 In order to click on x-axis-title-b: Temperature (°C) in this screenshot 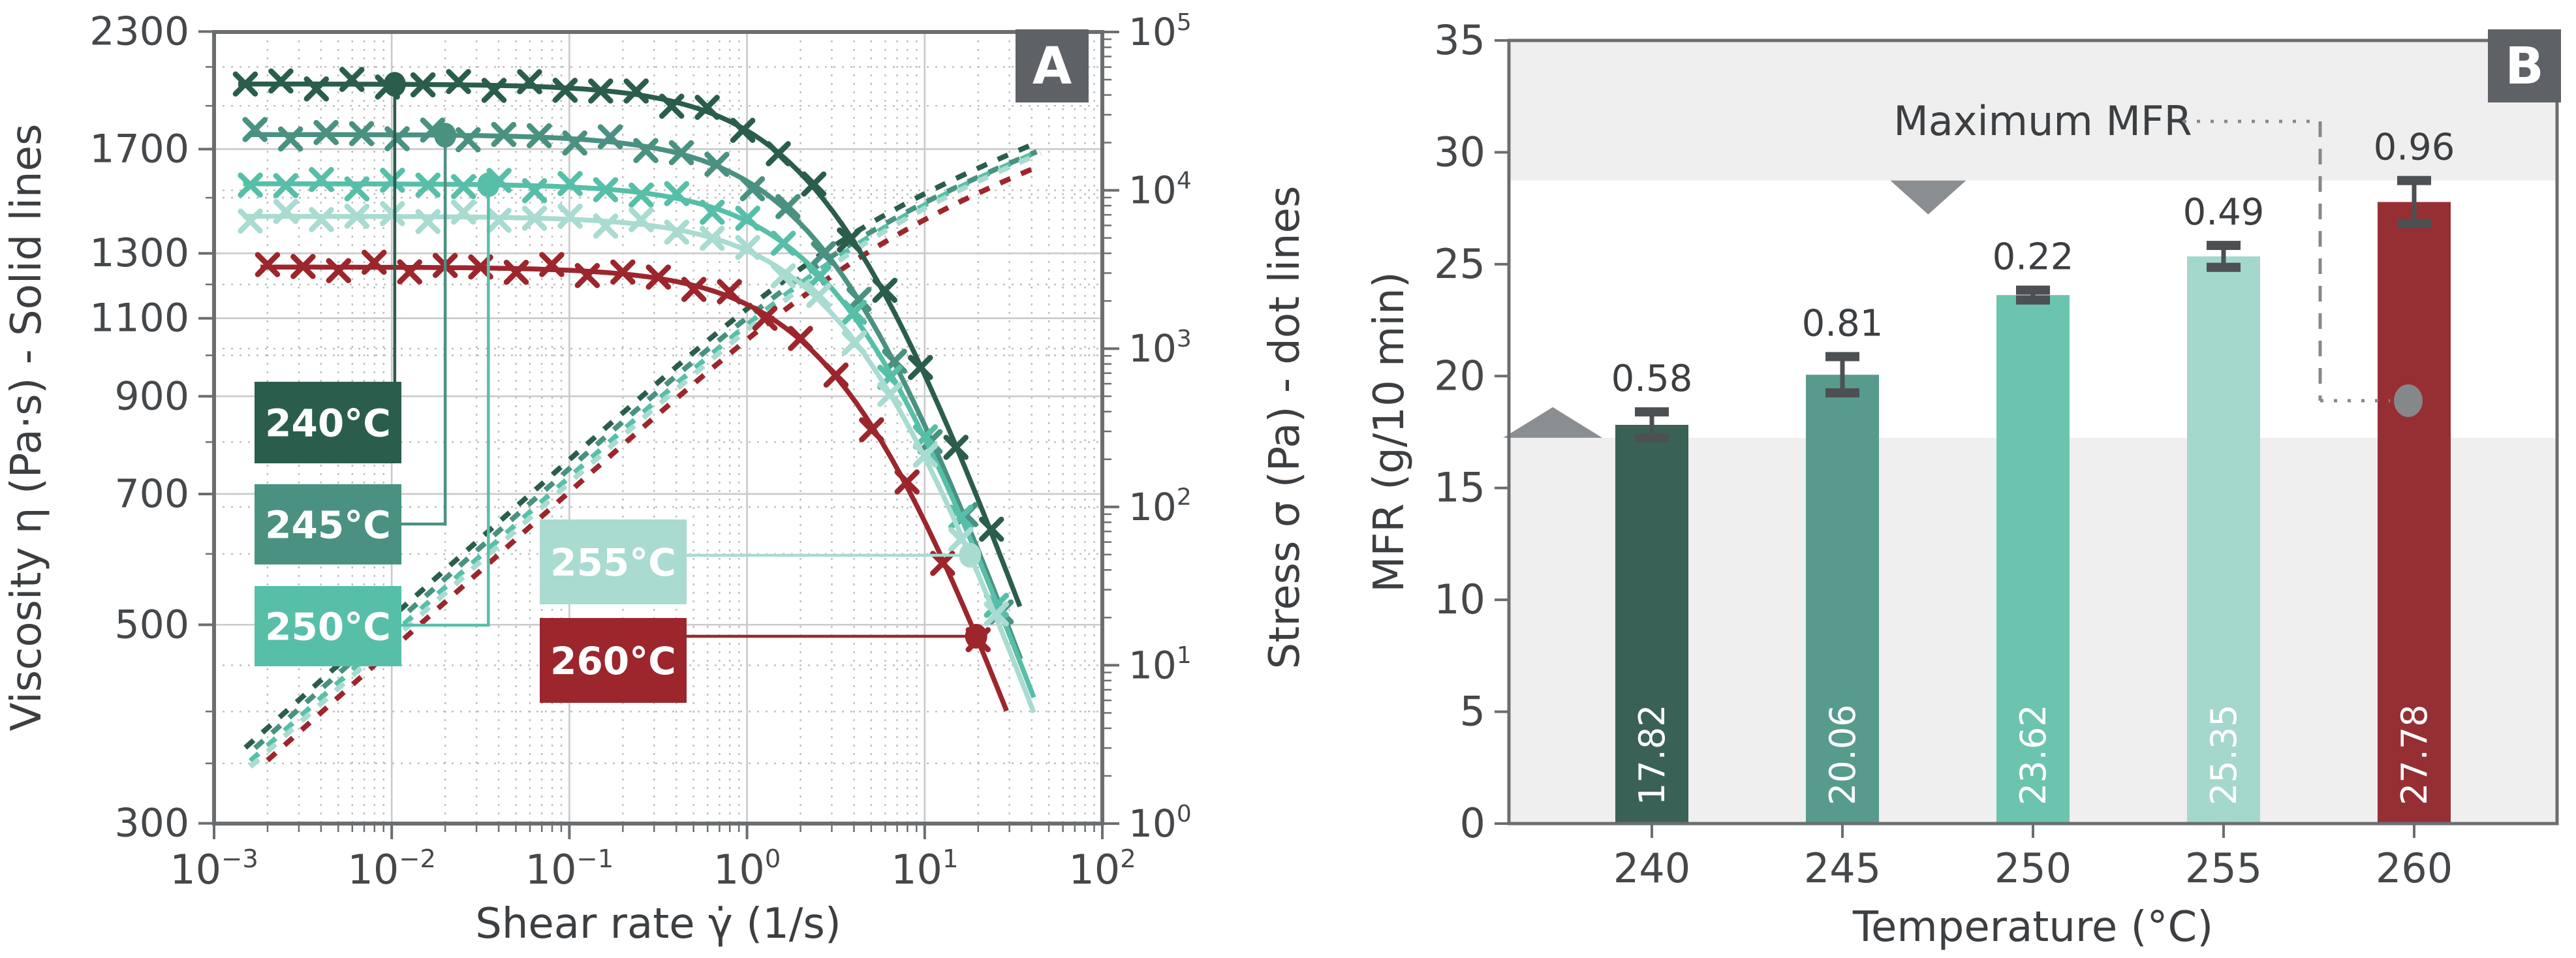, I will do `click(2032, 927)`.